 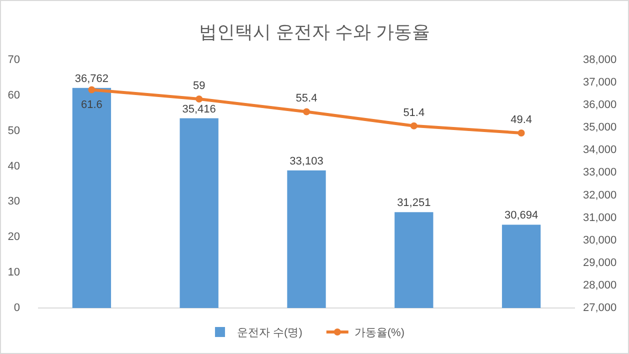 I want to click on data-label: 49.4, so click(x=521, y=120).